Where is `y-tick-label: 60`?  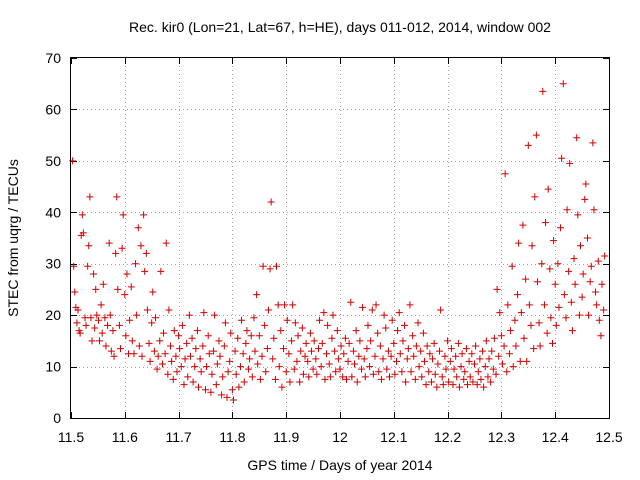 y-tick-label: 60 is located at coordinates (53, 109).